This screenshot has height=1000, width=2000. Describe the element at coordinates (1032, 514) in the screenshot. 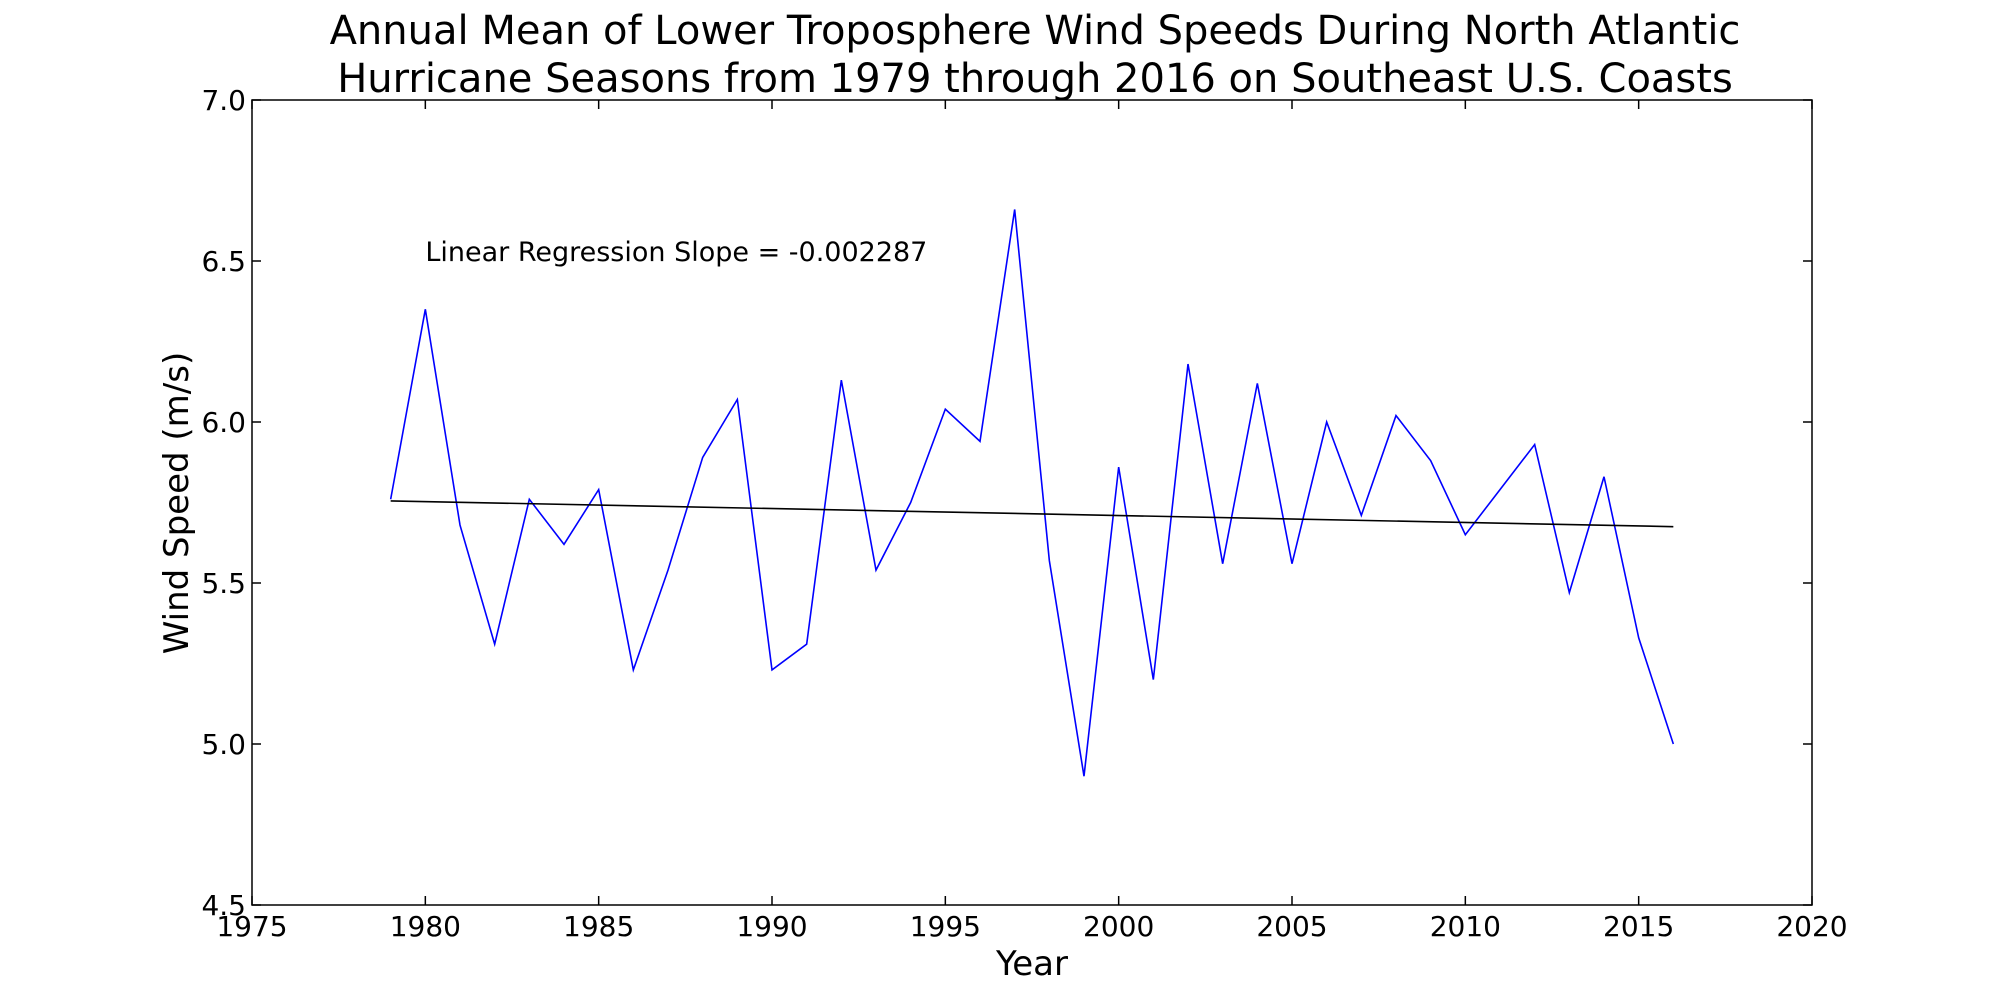

I see `regression-trend-line` at that location.